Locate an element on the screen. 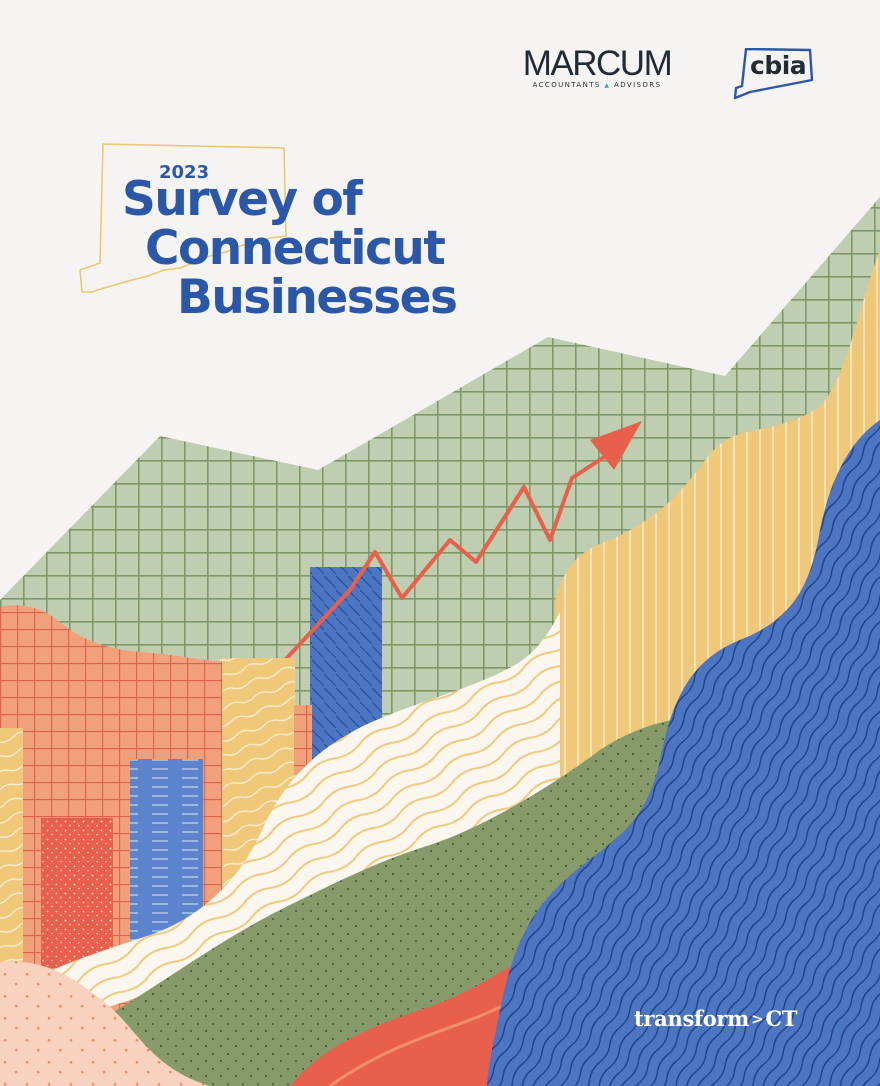 The height and width of the screenshot is (1086, 880). cbia-state-outline-icon is located at coordinates (773, 73).